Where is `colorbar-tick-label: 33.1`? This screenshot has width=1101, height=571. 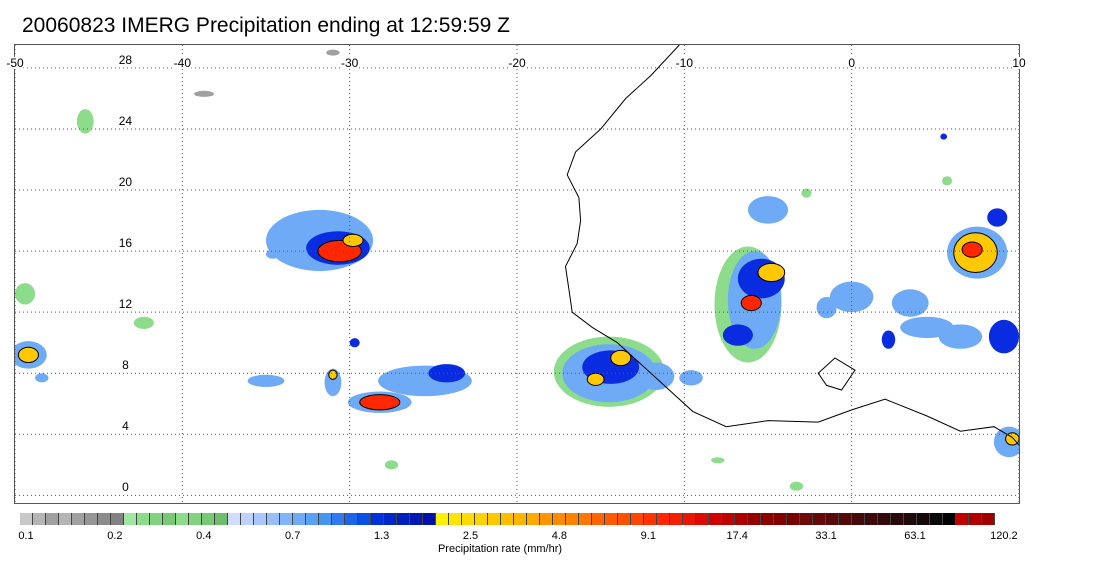 colorbar-tick-label: 33.1 is located at coordinates (826, 536).